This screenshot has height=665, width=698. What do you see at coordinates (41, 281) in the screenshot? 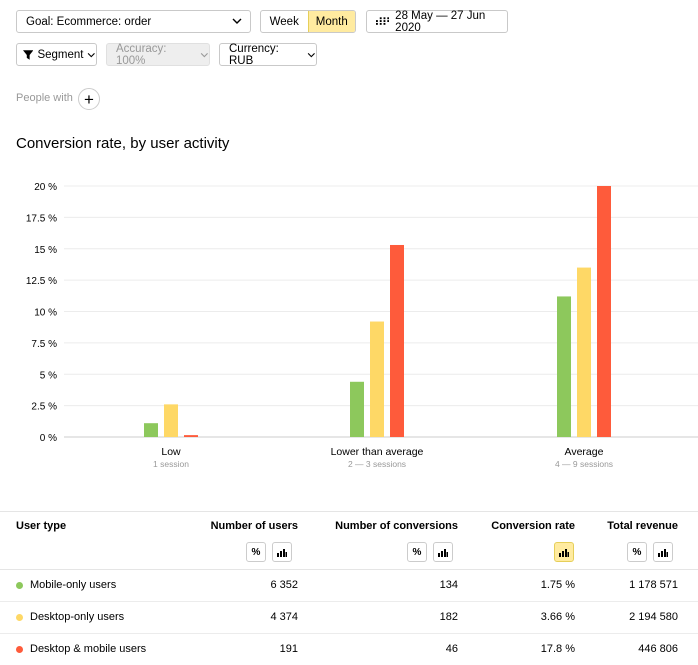
I see `y-tick-label: 12.5 %` at bounding box center [41, 281].